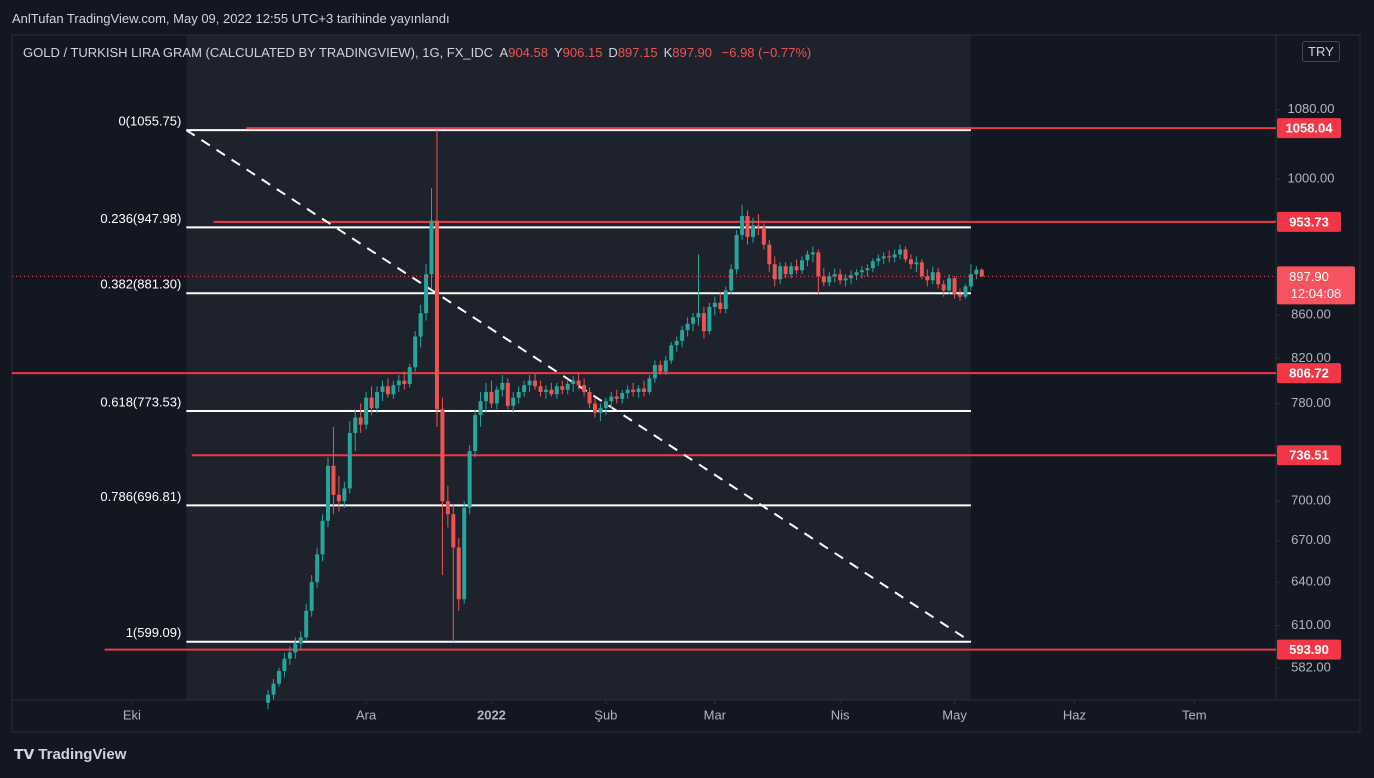 The image size is (1374, 778). I want to click on ohlc: A904.58 Y906.15 D897.15 K897.90, so click(609, 52).